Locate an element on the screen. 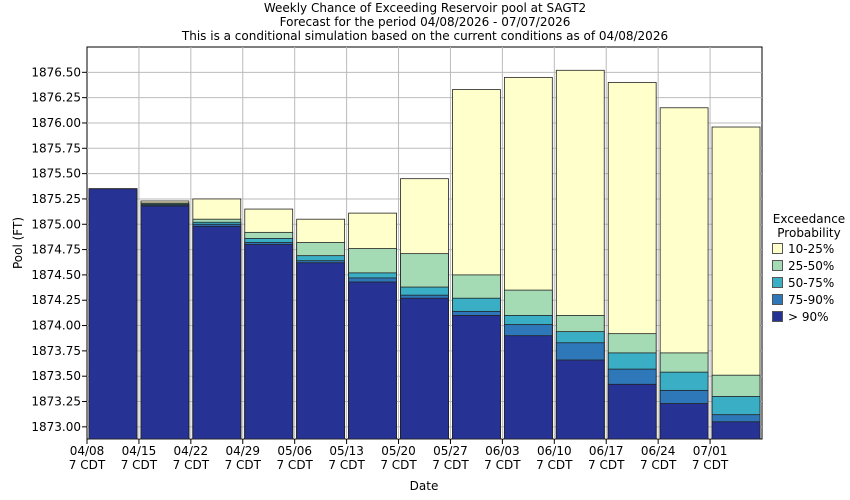 The width and height of the screenshot is (850, 500). legend-item: 50-75% is located at coordinates (811, 282).